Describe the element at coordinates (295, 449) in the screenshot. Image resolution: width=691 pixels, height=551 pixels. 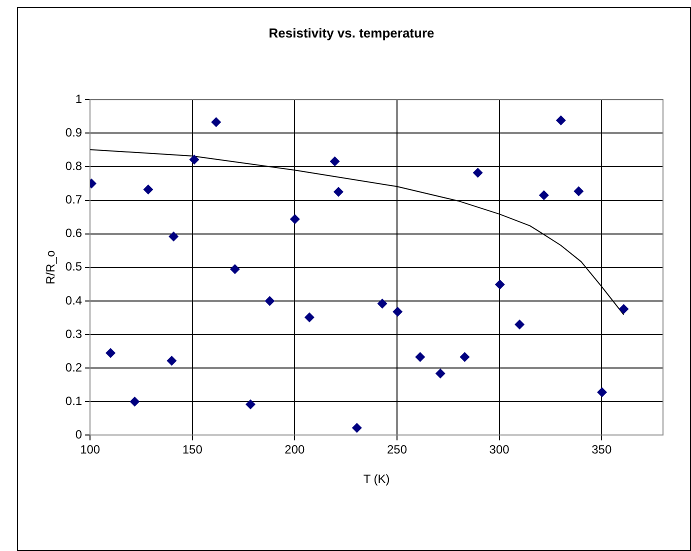
I see `x-tick-label: 200` at that location.